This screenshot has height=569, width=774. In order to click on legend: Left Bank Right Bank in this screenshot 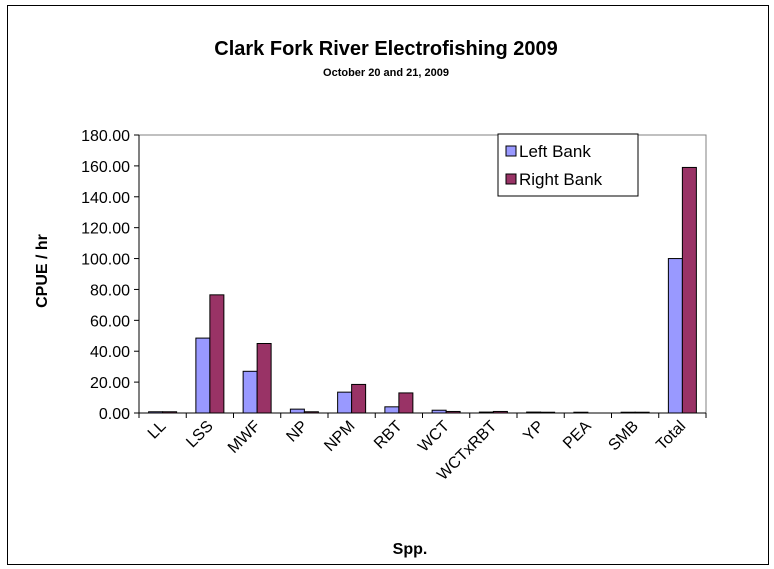, I will do `click(568, 165)`.